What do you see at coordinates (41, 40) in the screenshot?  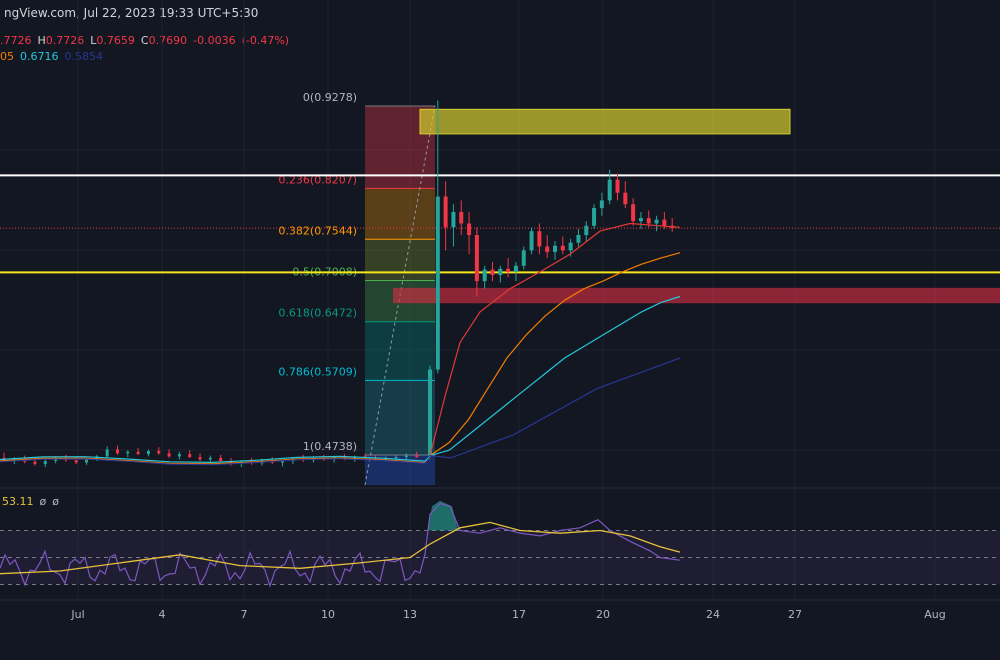 I see `ohlc-high-label: H` at bounding box center [41, 40].